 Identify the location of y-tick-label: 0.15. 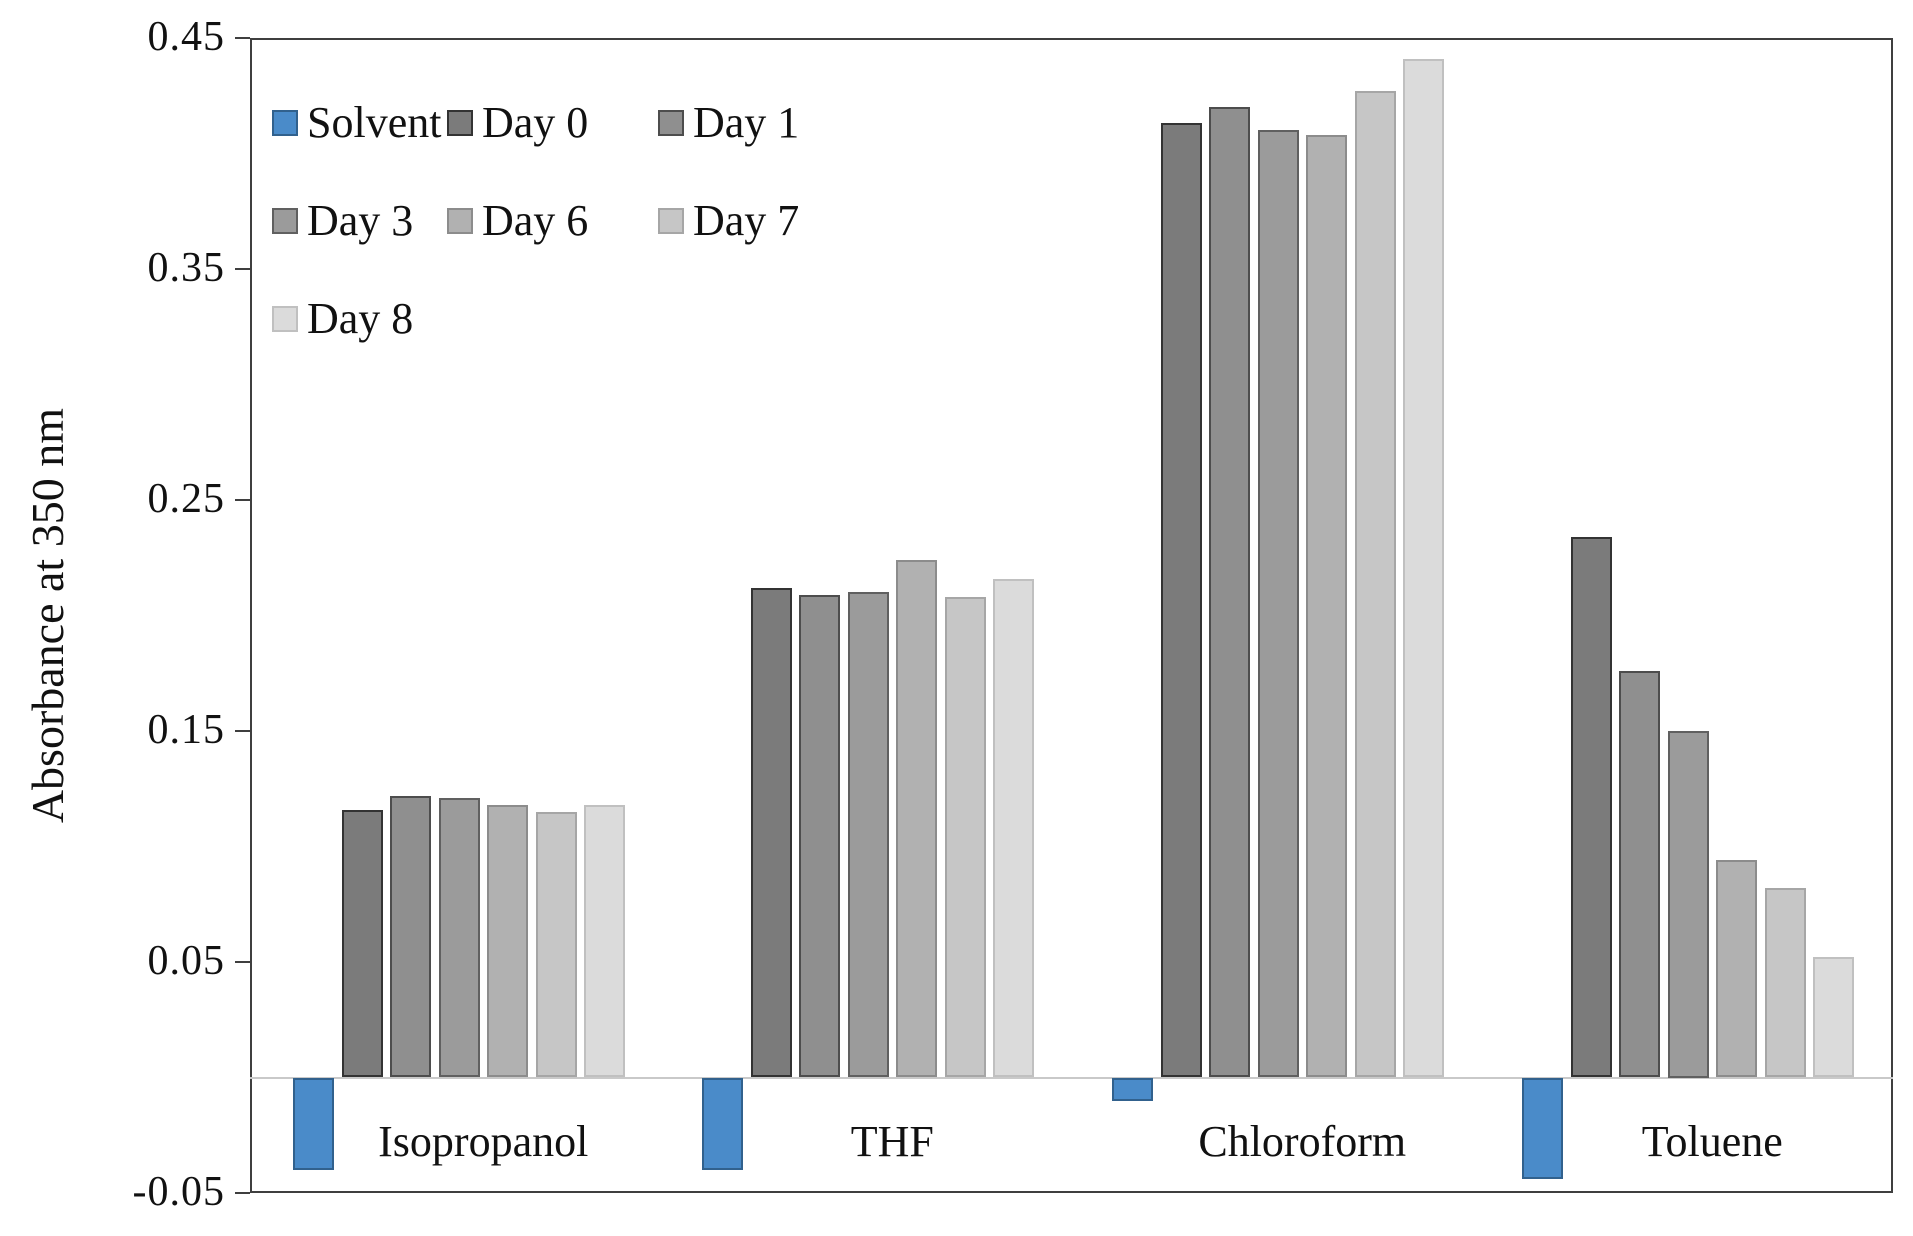
(186, 730).